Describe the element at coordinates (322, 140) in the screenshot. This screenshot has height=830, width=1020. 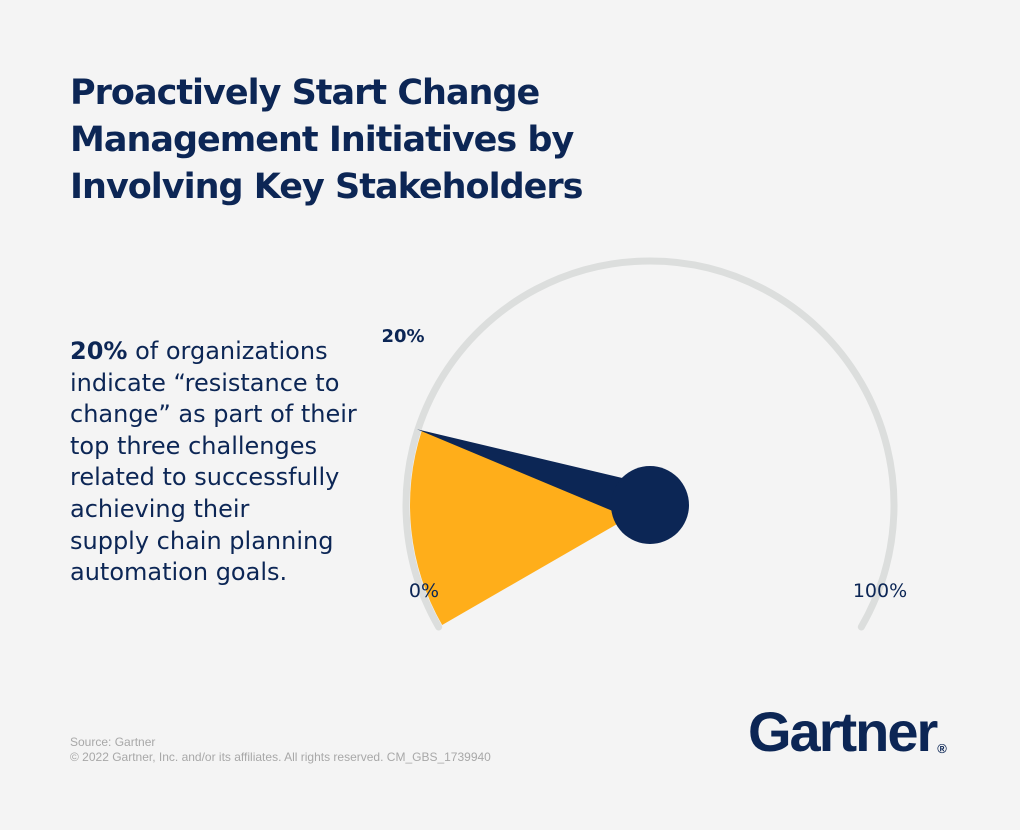
I see `title-line-2: Management Initiatives by` at that location.